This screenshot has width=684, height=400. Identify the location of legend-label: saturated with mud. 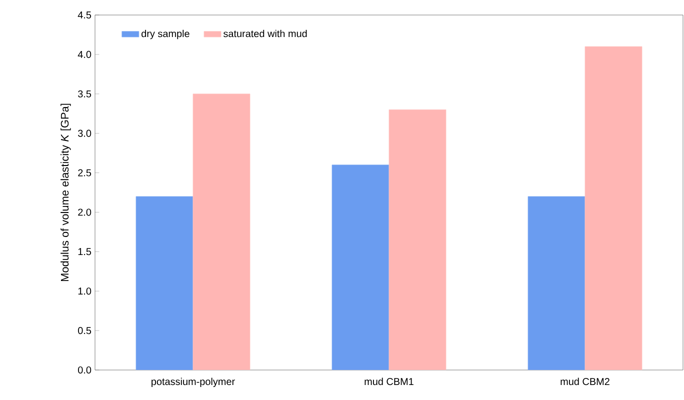
(265, 34).